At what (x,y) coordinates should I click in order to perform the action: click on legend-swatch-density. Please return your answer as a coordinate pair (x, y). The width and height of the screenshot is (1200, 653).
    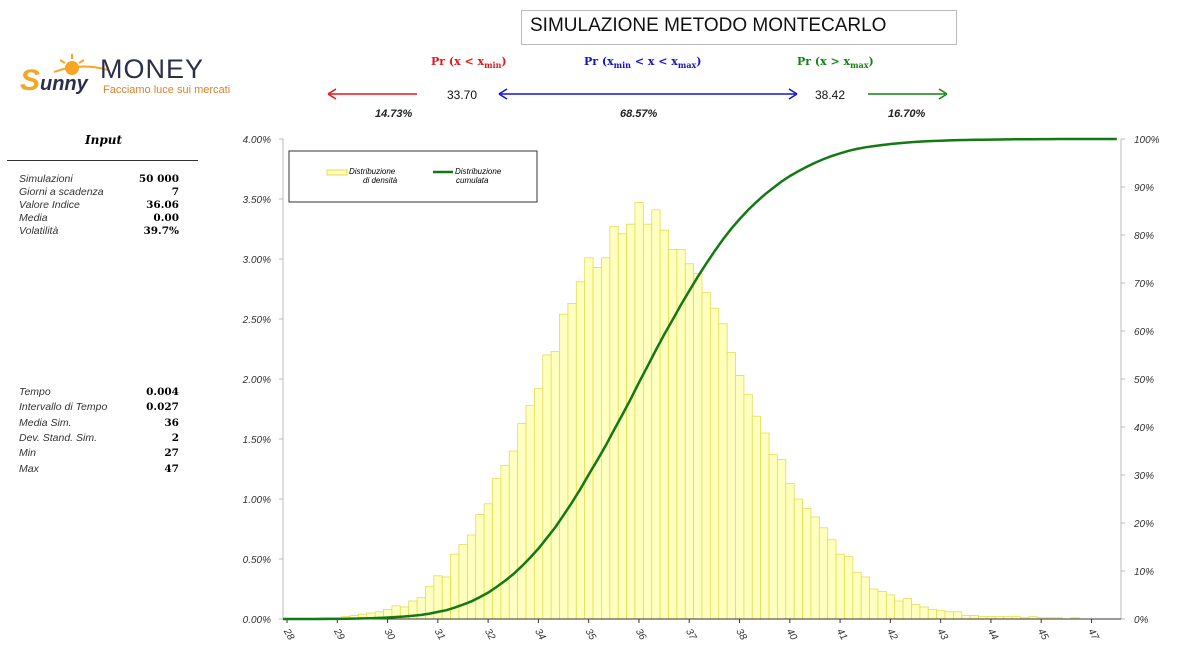
    Looking at the image, I should click on (337, 172).